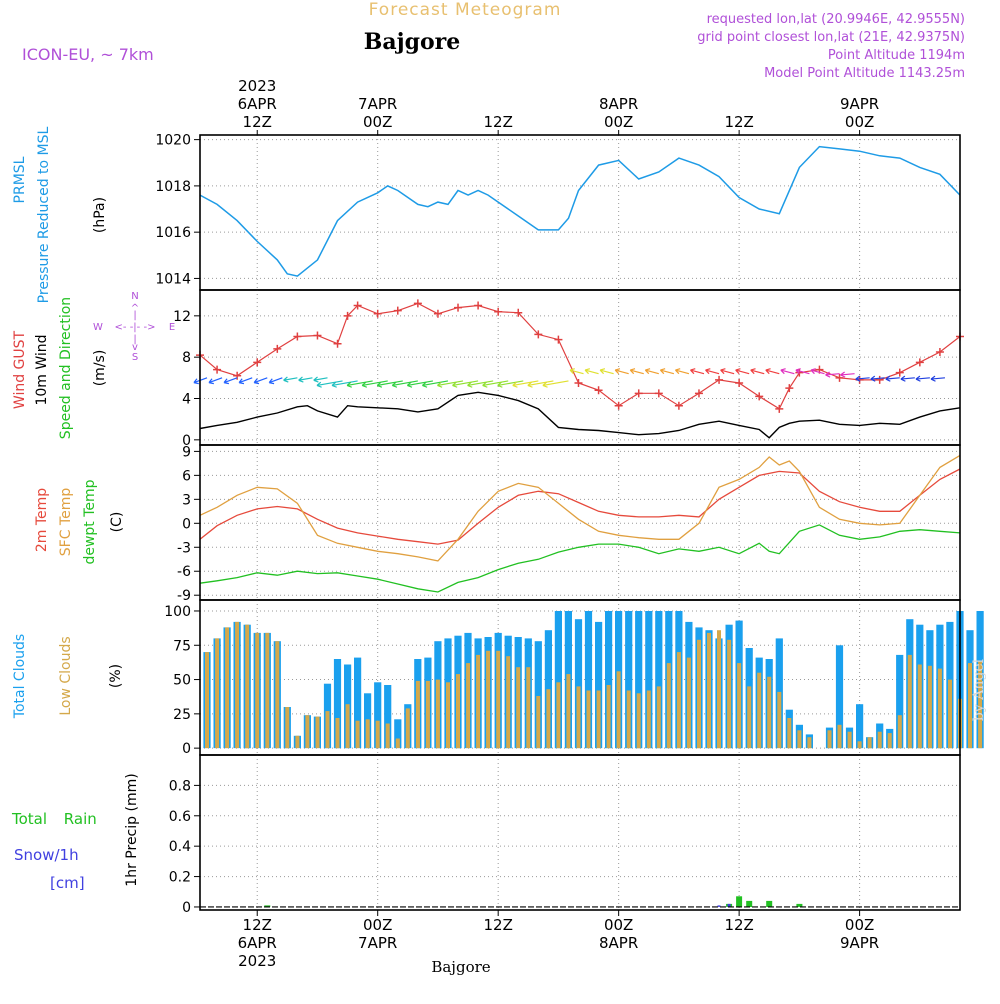  Describe the element at coordinates (98, 327) in the screenshot. I see `compass-w: W` at that location.